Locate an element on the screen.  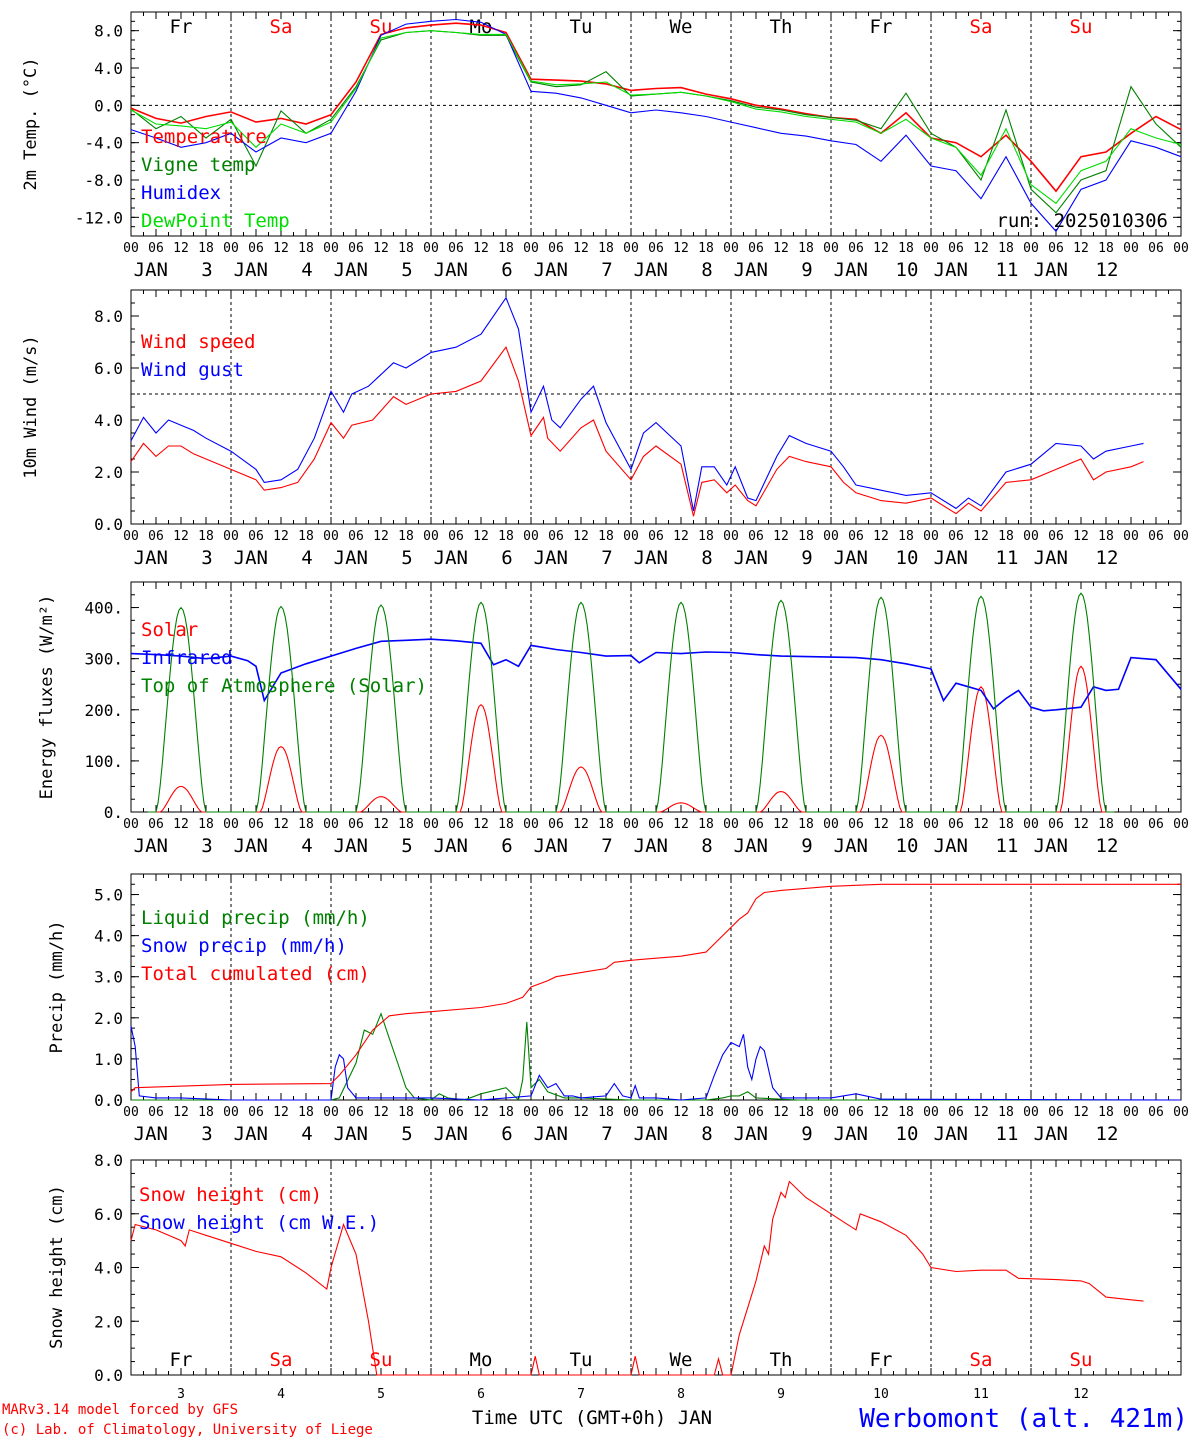
y-tick-label: 2.0 is located at coordinates (108, 472).